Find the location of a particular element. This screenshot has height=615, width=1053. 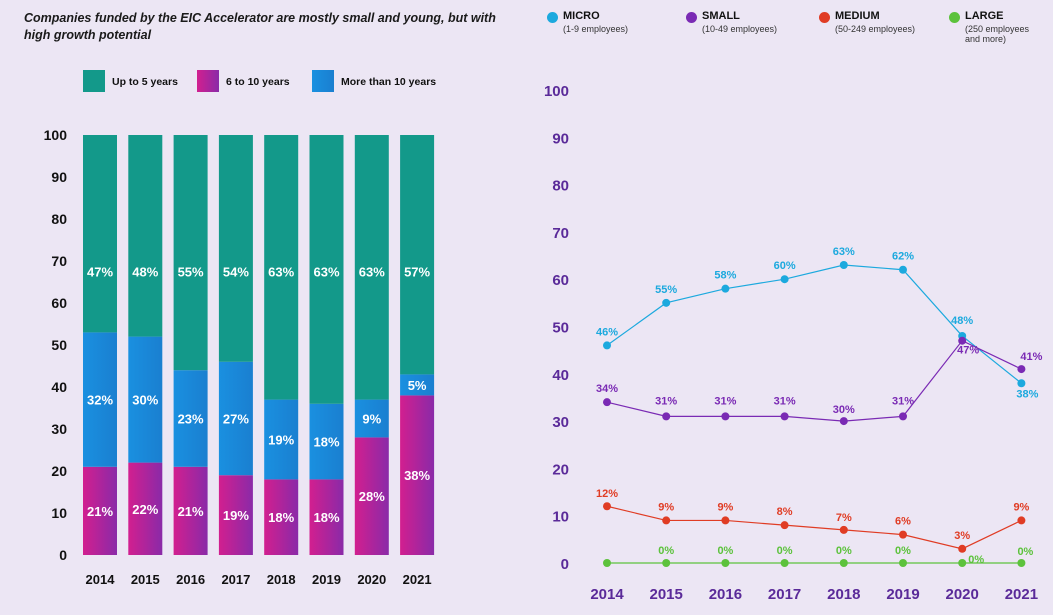

bar-data-label: 28% is located at coordinates (372, 496).